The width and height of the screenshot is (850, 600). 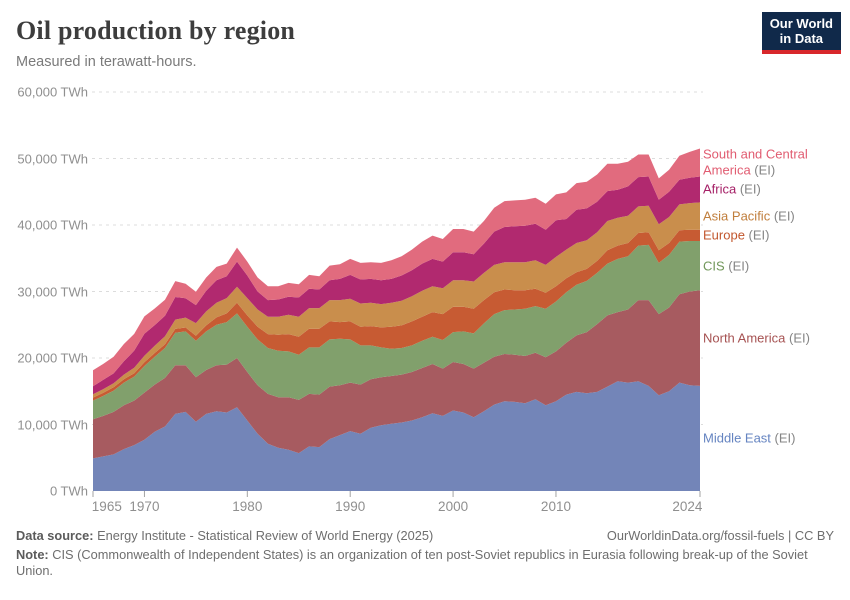 I want to click on y-tick-label: 40,000 TWh, so click(x=52, y=225).